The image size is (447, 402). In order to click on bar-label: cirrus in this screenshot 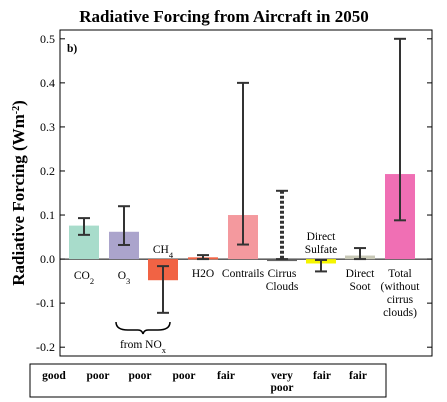, I will do `click(400, 300)`.